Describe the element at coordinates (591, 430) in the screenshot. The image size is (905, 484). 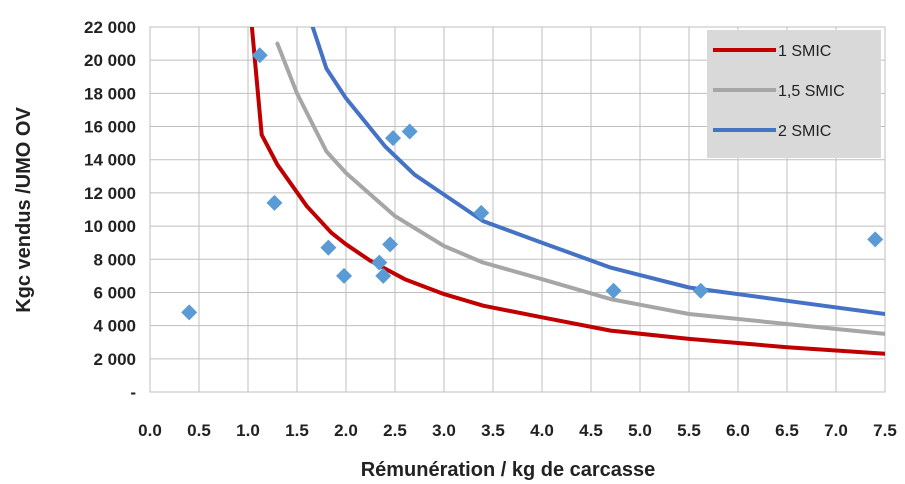
I see `x-tick-label: 4.5` at that location.